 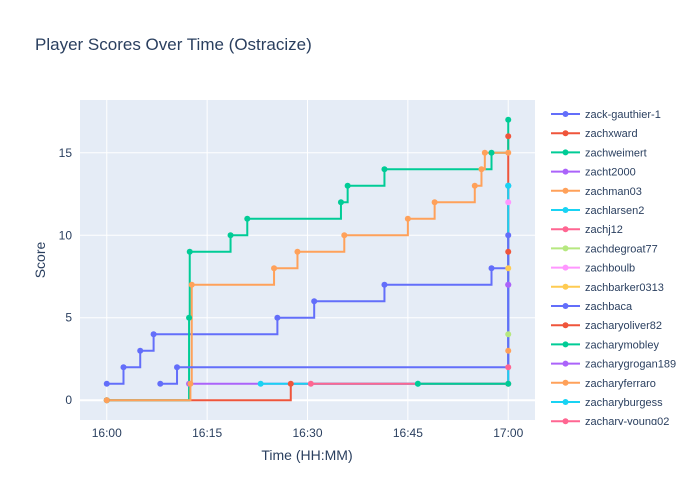 I want to click on legend-item: zacharymobley, so click(x=605, y=345).